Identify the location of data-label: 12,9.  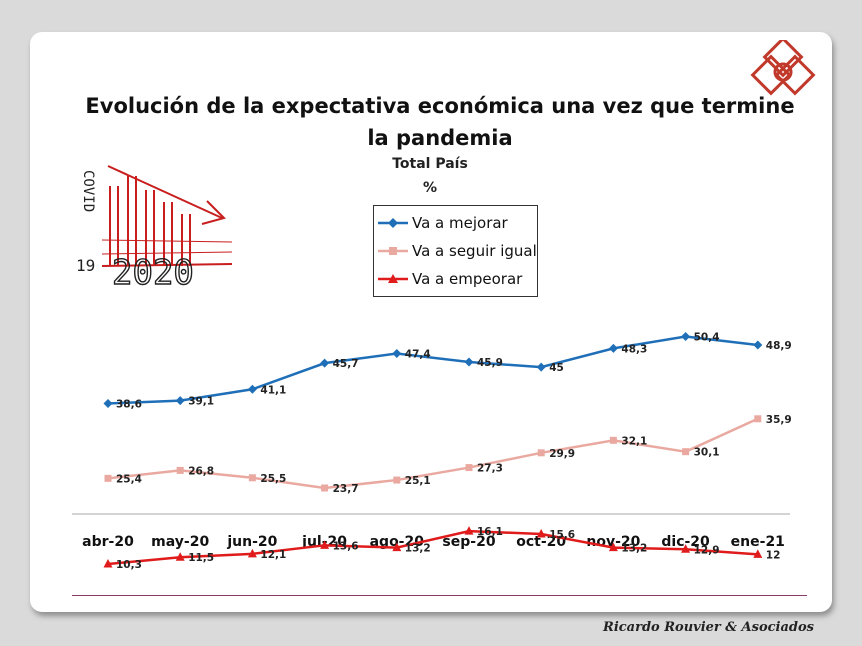
(707, 550).